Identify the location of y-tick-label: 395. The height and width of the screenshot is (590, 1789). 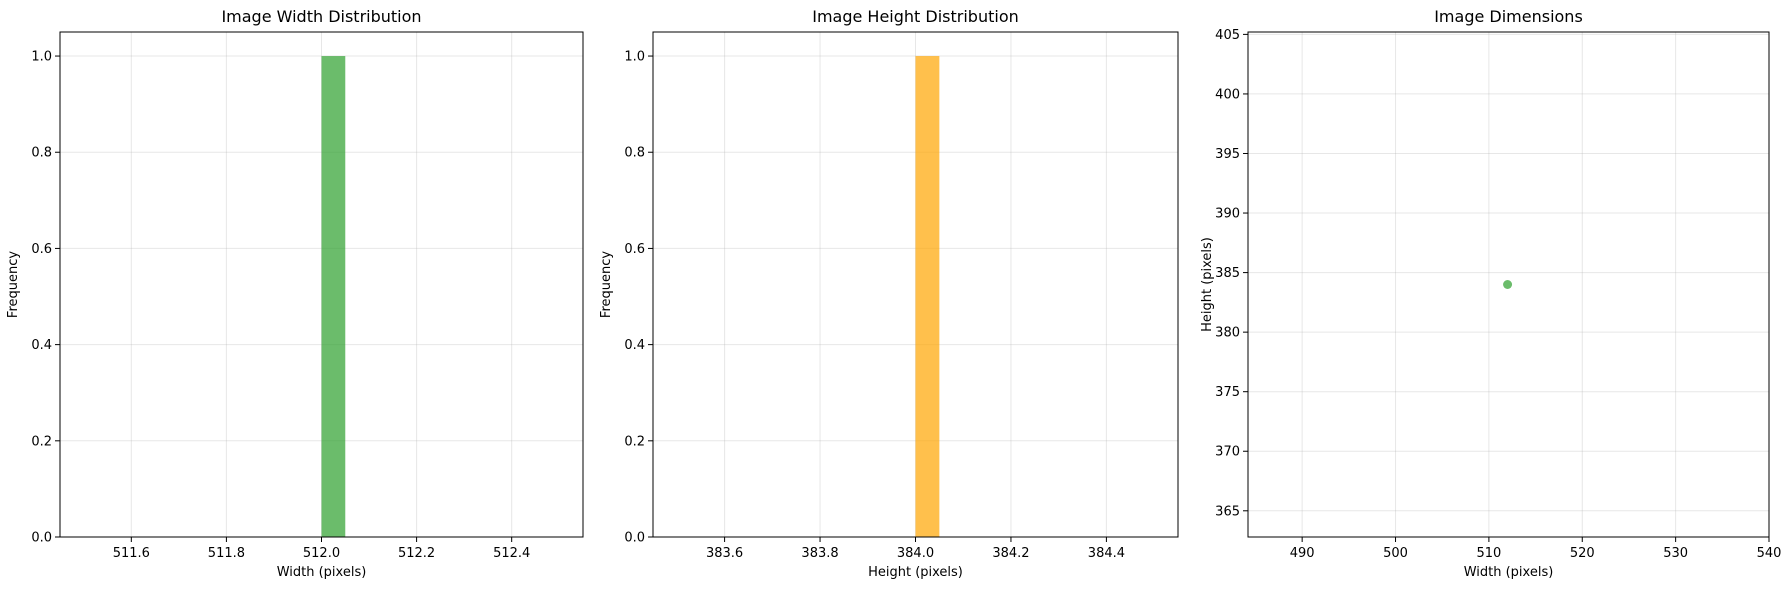
(1227, 154).